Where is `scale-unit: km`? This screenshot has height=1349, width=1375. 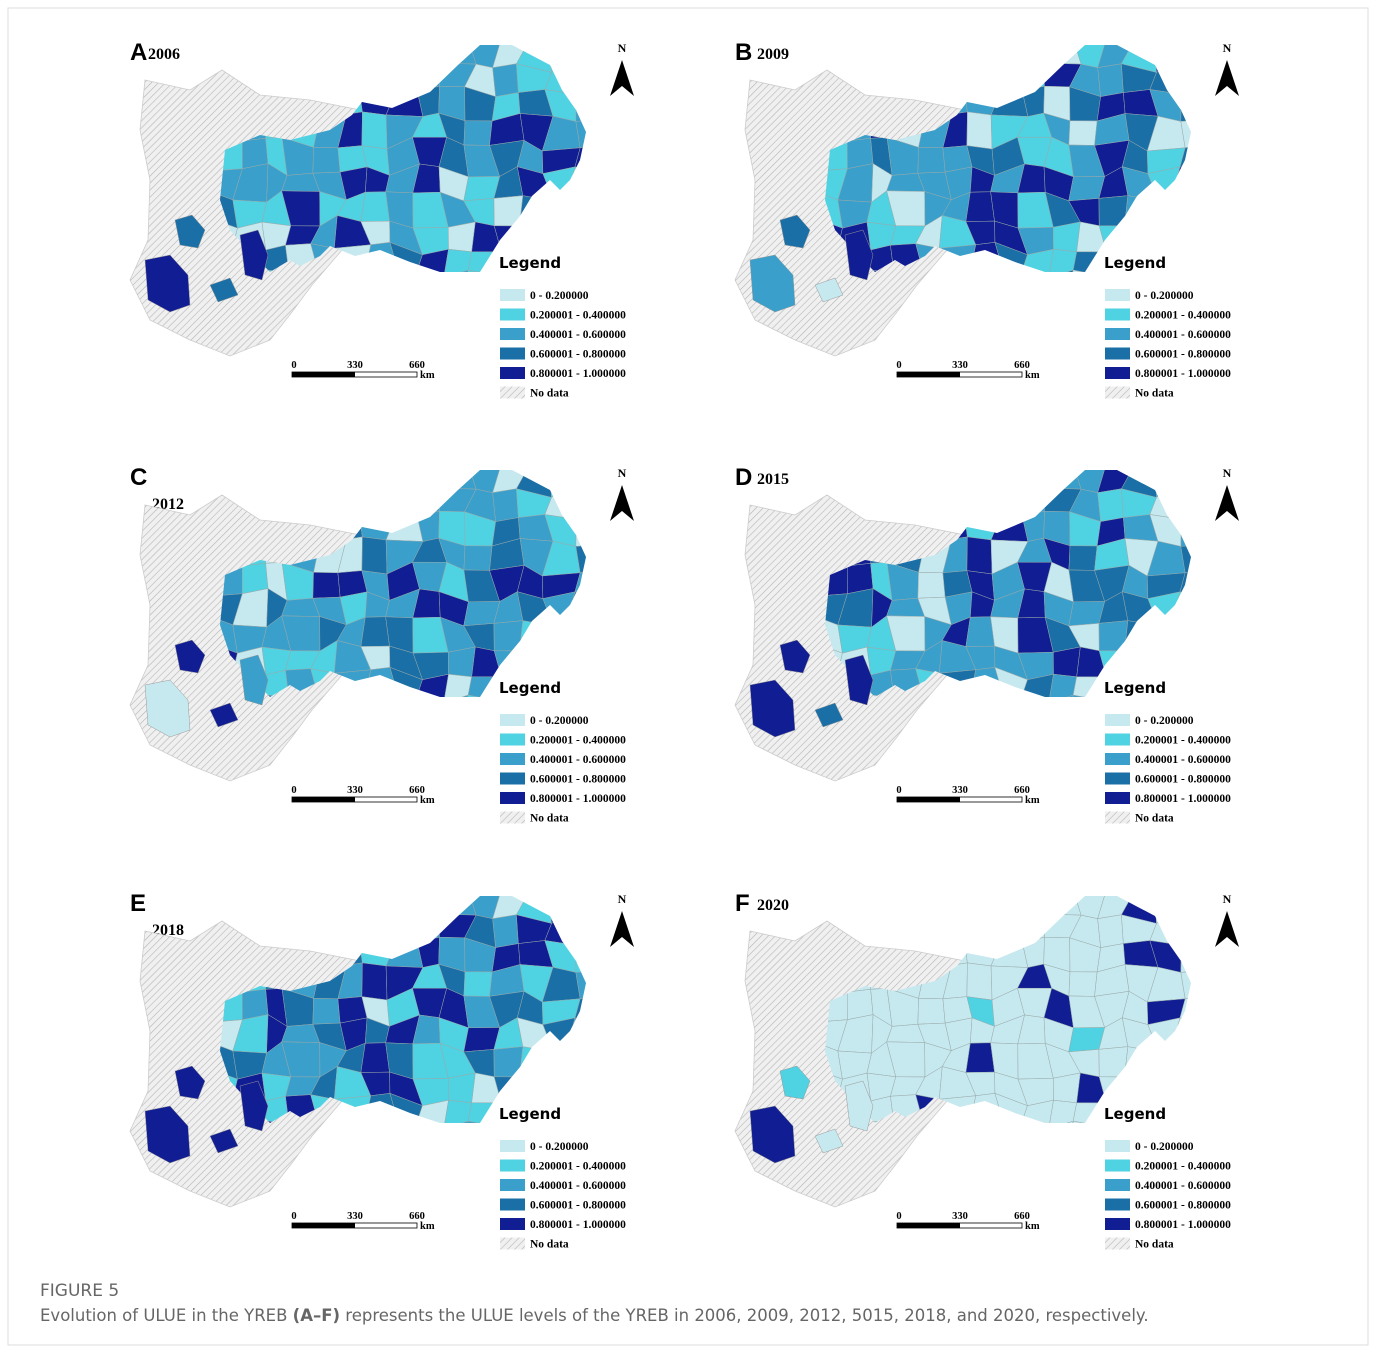 scale-unit: km is located at coordinates (427, 1226).